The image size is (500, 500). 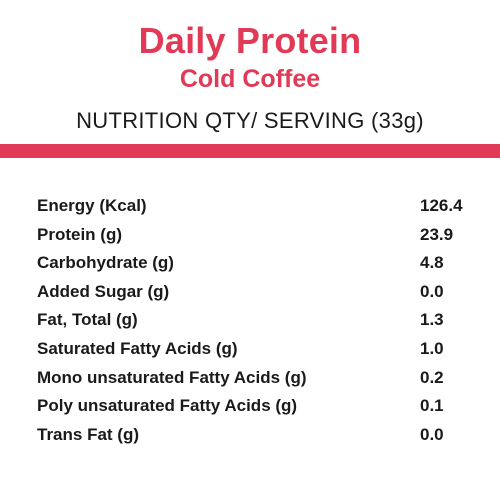 What do you see at coordinates (252, 235) in the screenshot?
I see `nutrition-row-protein: Protein (g) 23.9` at bounding box center [252, 235].